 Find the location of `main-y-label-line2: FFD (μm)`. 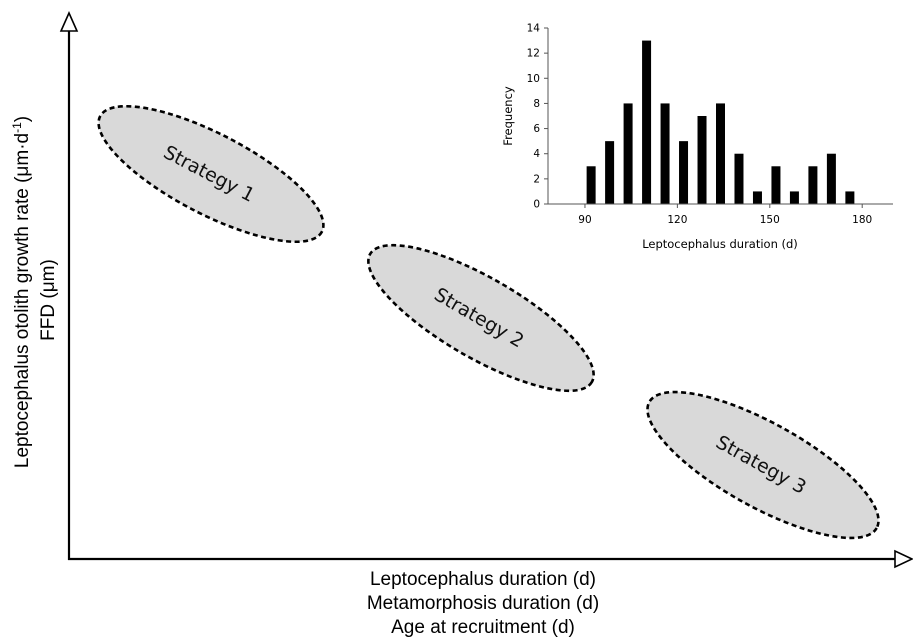

main-y-label-line2: FFD (μm) is located at coordinates (48, 300).